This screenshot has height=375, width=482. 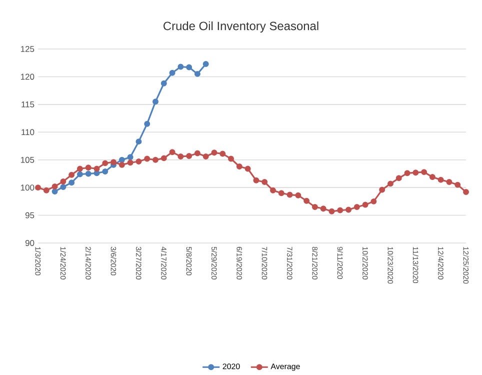 I want to click on y-tick-label: 120, so click(x=27, y=77).